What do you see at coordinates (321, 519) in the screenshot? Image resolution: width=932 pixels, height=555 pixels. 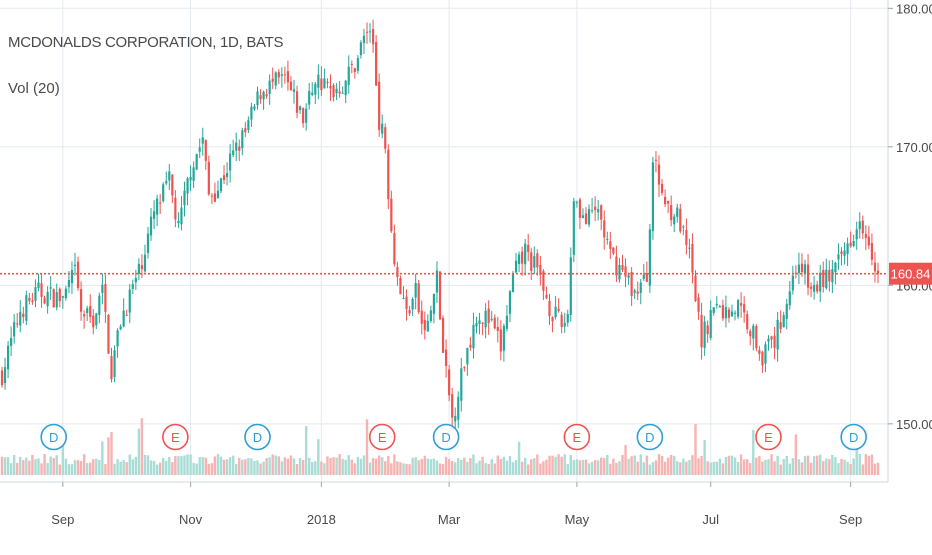 I see `time-axis-label: 2018` at bounding box center [321, 519].